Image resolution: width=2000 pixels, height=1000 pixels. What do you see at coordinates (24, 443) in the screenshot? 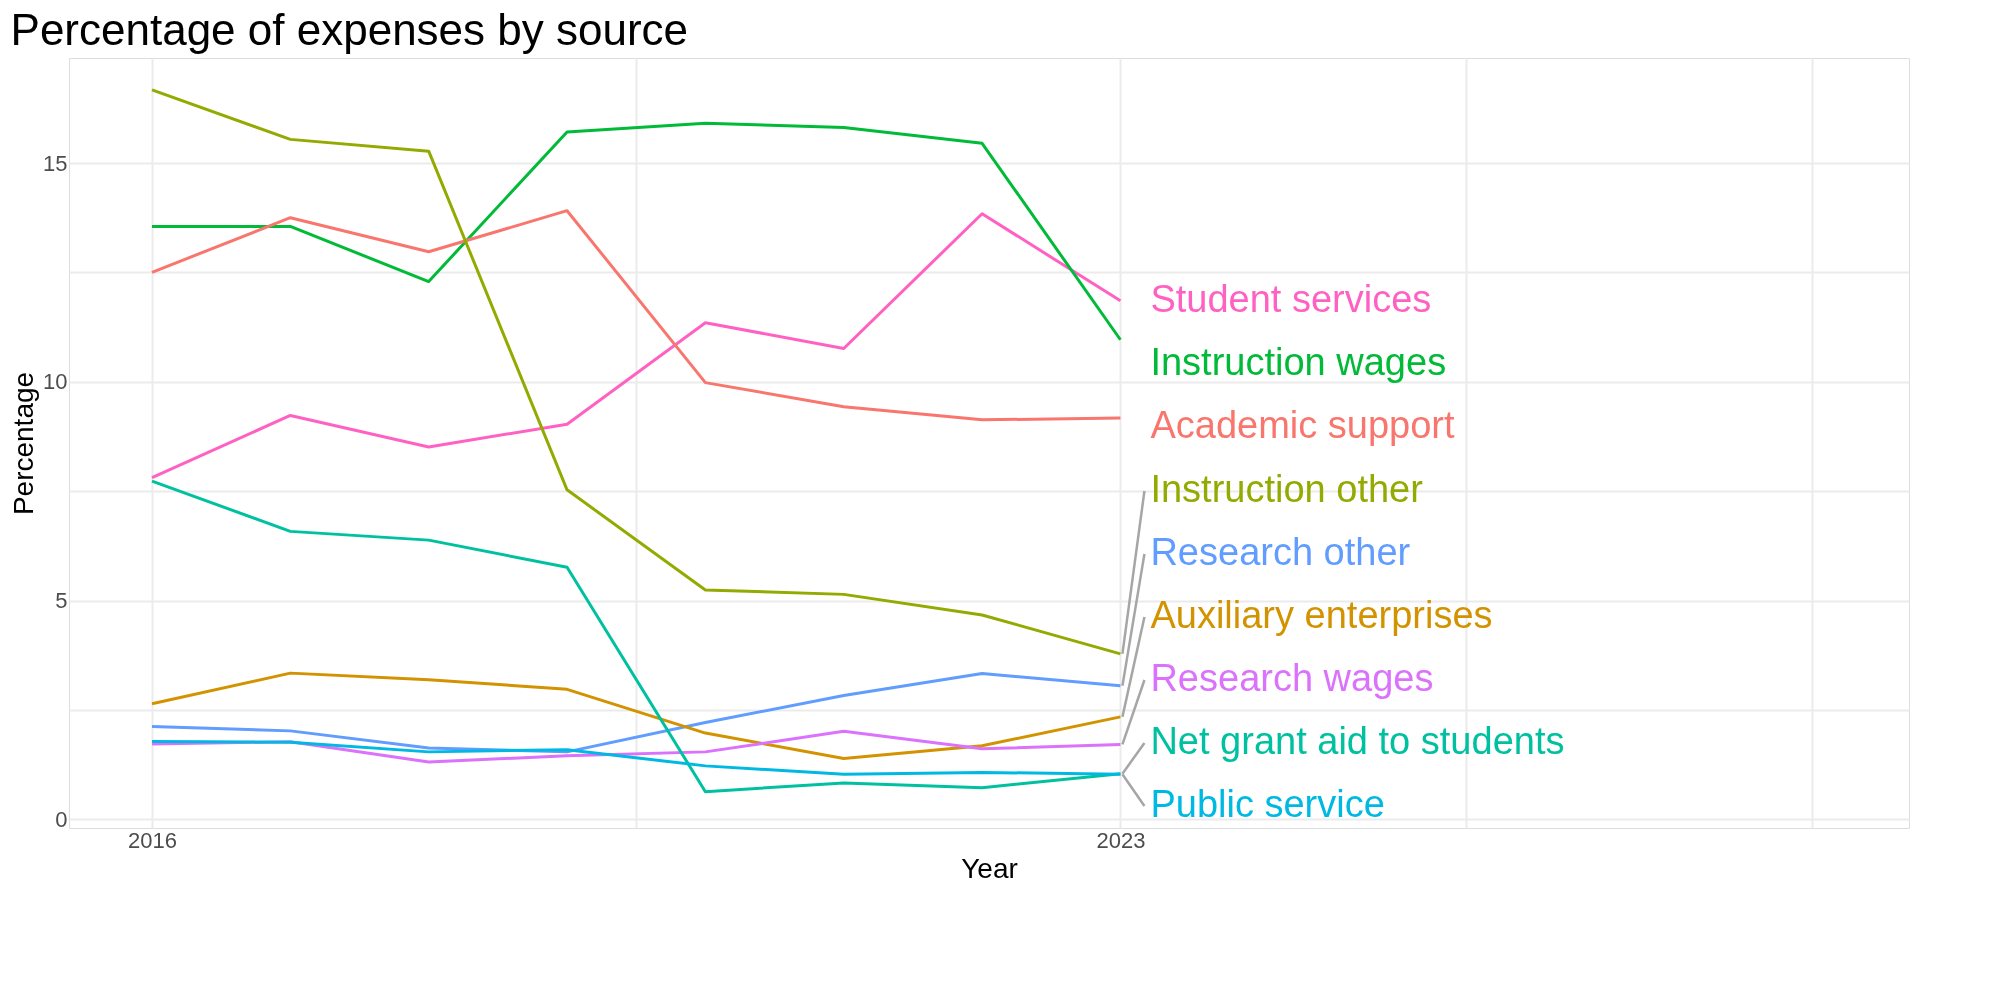
I see `y-axis-title: Percentage` at bounding box center [24, 443].